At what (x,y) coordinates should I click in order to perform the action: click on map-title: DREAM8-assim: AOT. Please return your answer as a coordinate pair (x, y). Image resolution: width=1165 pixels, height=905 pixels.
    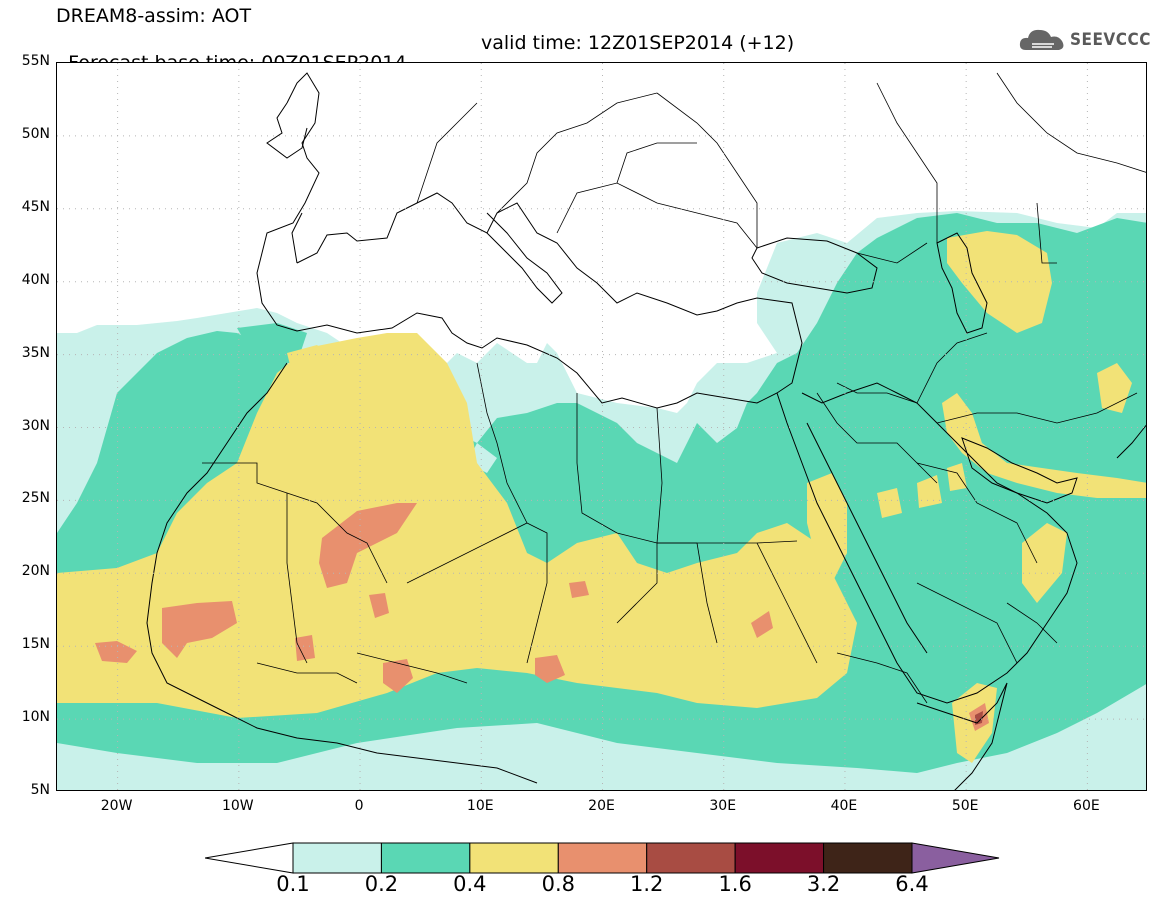
    Looking at the image, I should click on (154, 16).